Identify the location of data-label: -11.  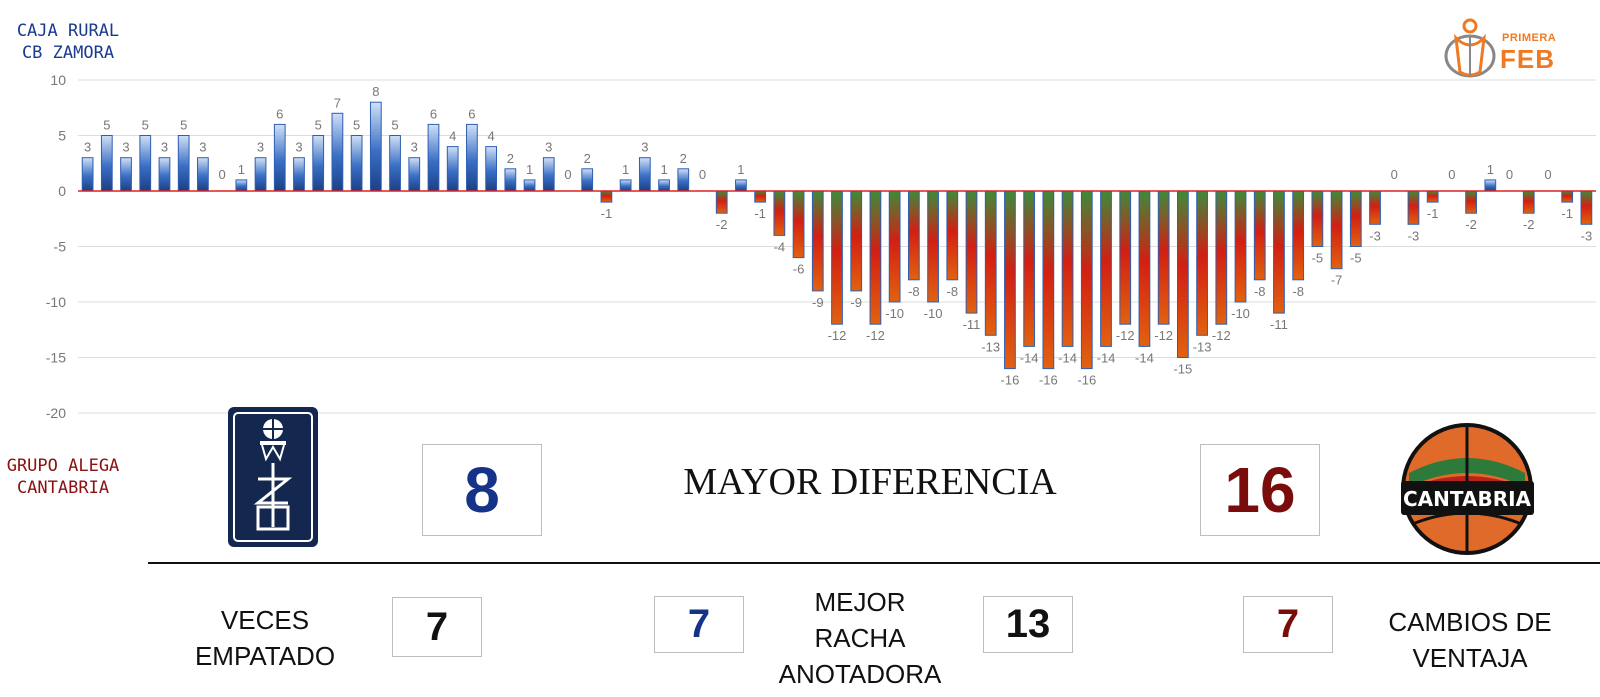
(972, 324).